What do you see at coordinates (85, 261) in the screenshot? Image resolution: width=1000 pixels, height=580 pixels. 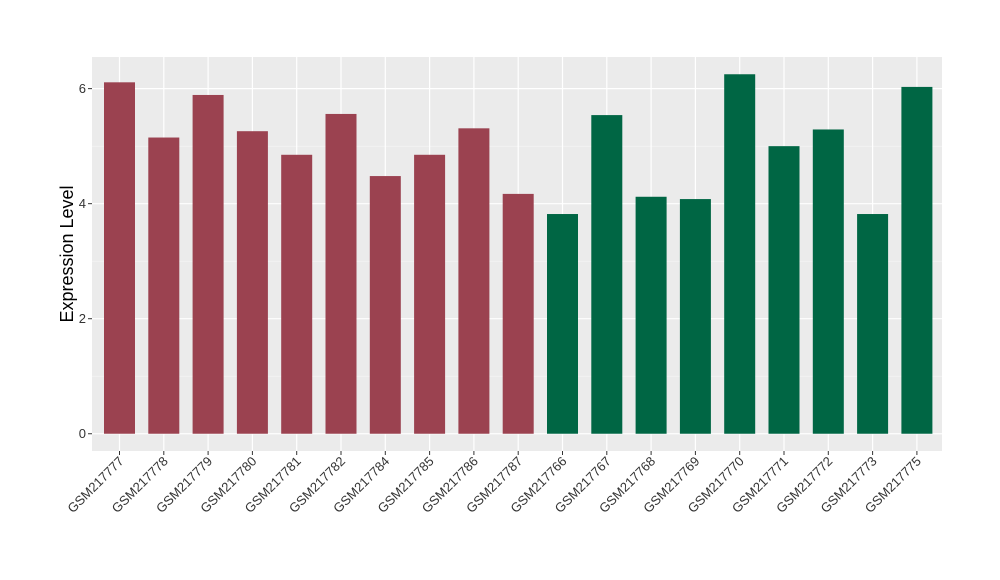 I see `y-axis: 0 2 4 6` at bounding box center [85, 261].